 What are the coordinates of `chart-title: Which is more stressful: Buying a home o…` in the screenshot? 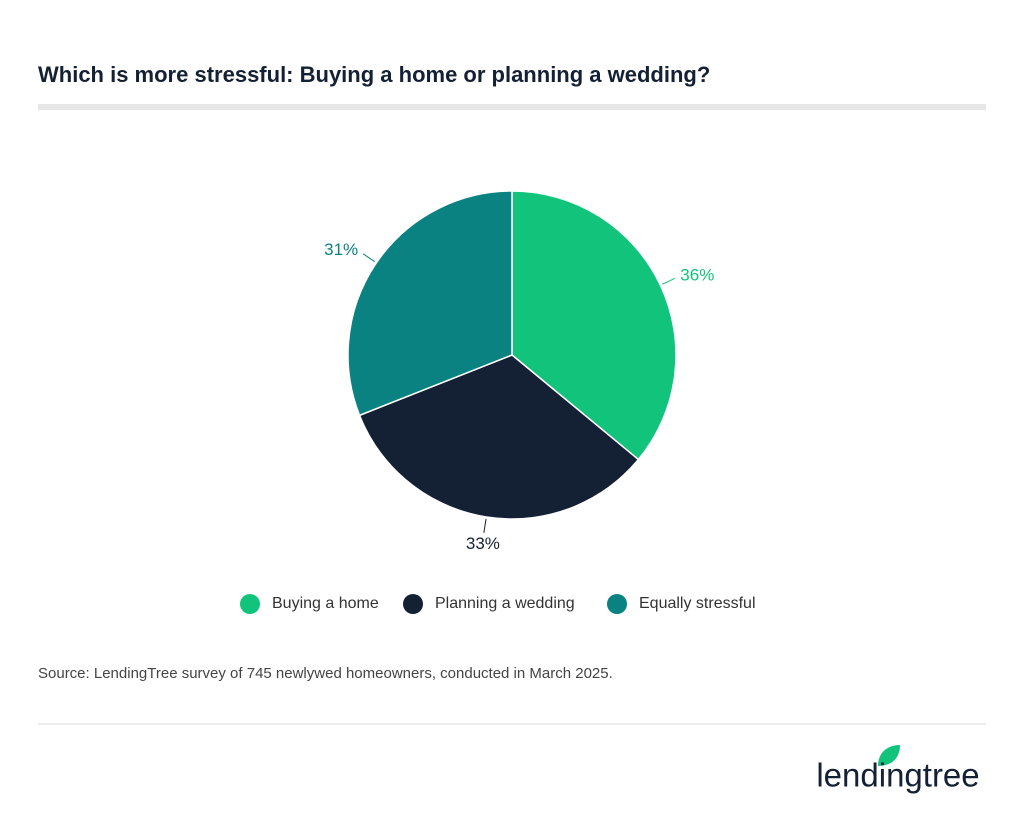 It's located at (374, 74).